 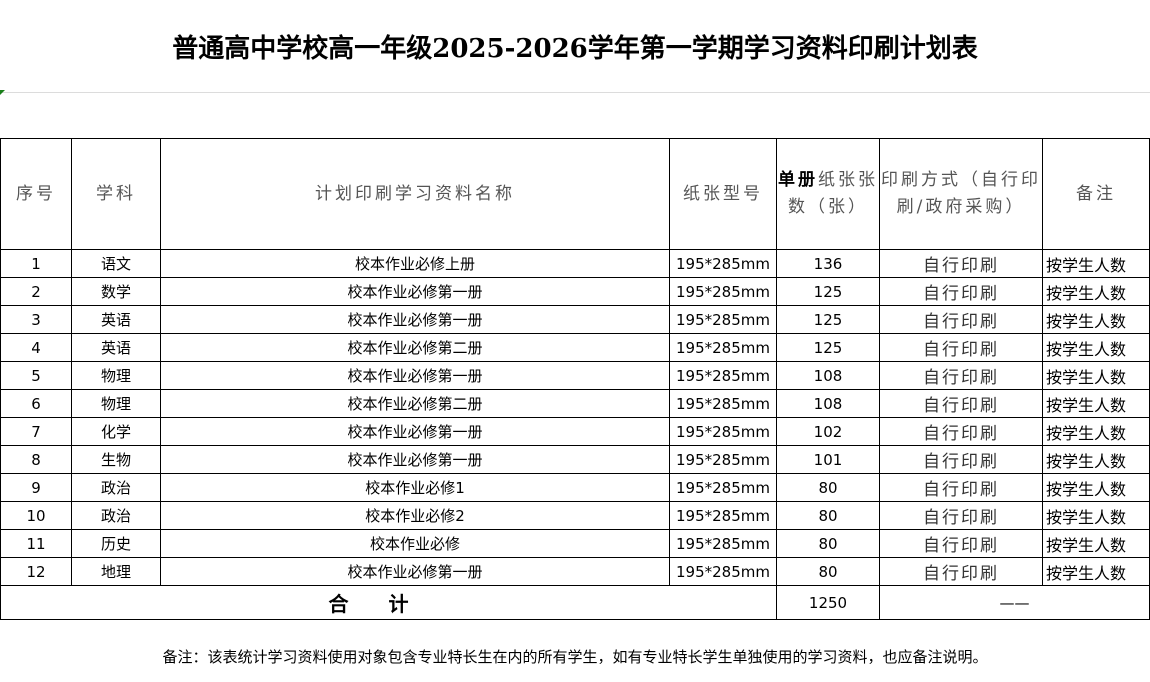 What do you see at coordinates (723, 194) in the screenshot?
I see `header-paper: 纸张型号` at bounding box center [723, 194].